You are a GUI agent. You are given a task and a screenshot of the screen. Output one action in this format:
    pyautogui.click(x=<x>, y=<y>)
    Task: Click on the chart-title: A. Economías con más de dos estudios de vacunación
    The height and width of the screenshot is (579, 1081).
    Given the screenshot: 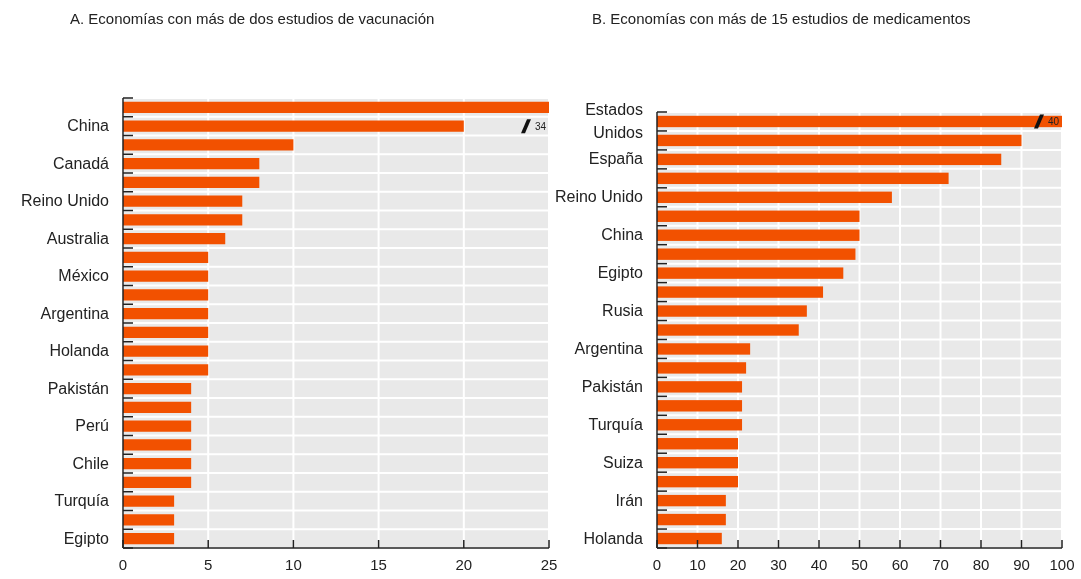 What is the action you would take?
    pyautogui.click(x=252, y=18)
    